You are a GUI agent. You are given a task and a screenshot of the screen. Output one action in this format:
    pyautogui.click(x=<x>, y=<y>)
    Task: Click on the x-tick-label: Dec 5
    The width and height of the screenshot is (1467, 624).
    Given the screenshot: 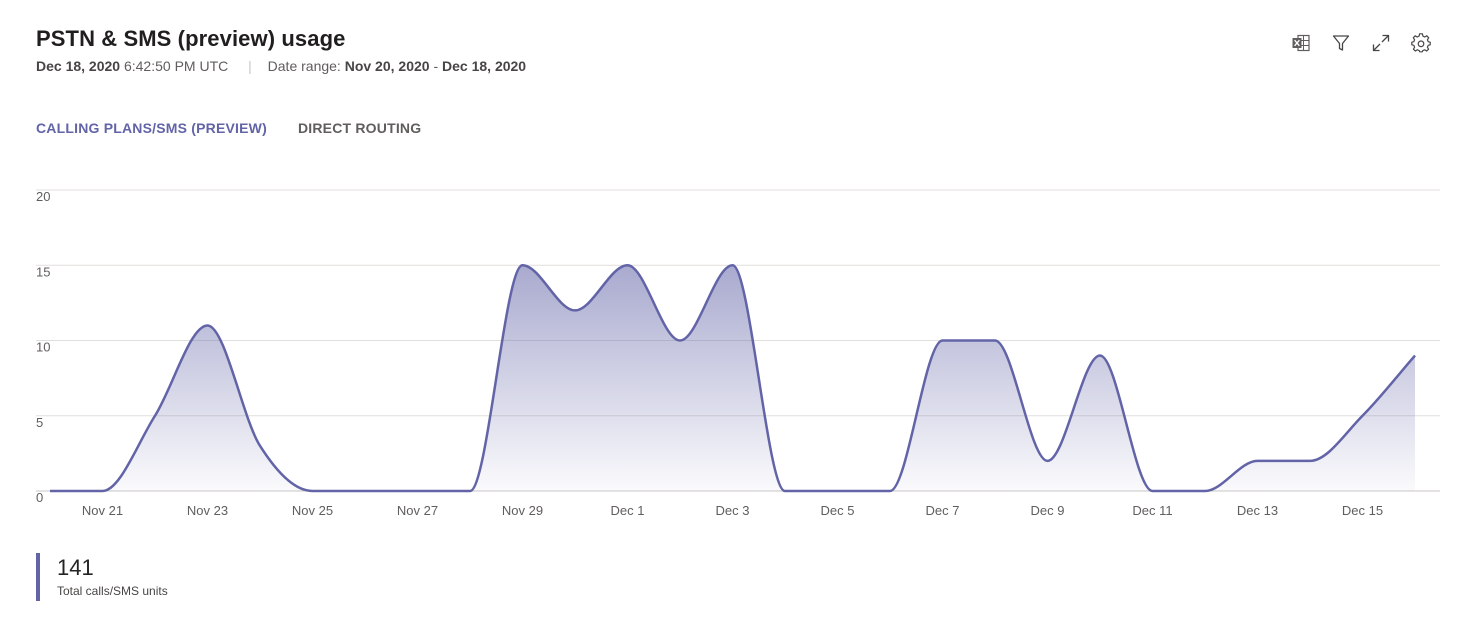 What is the action you would take?
    pyautogui.click(x=838, y=510)
    